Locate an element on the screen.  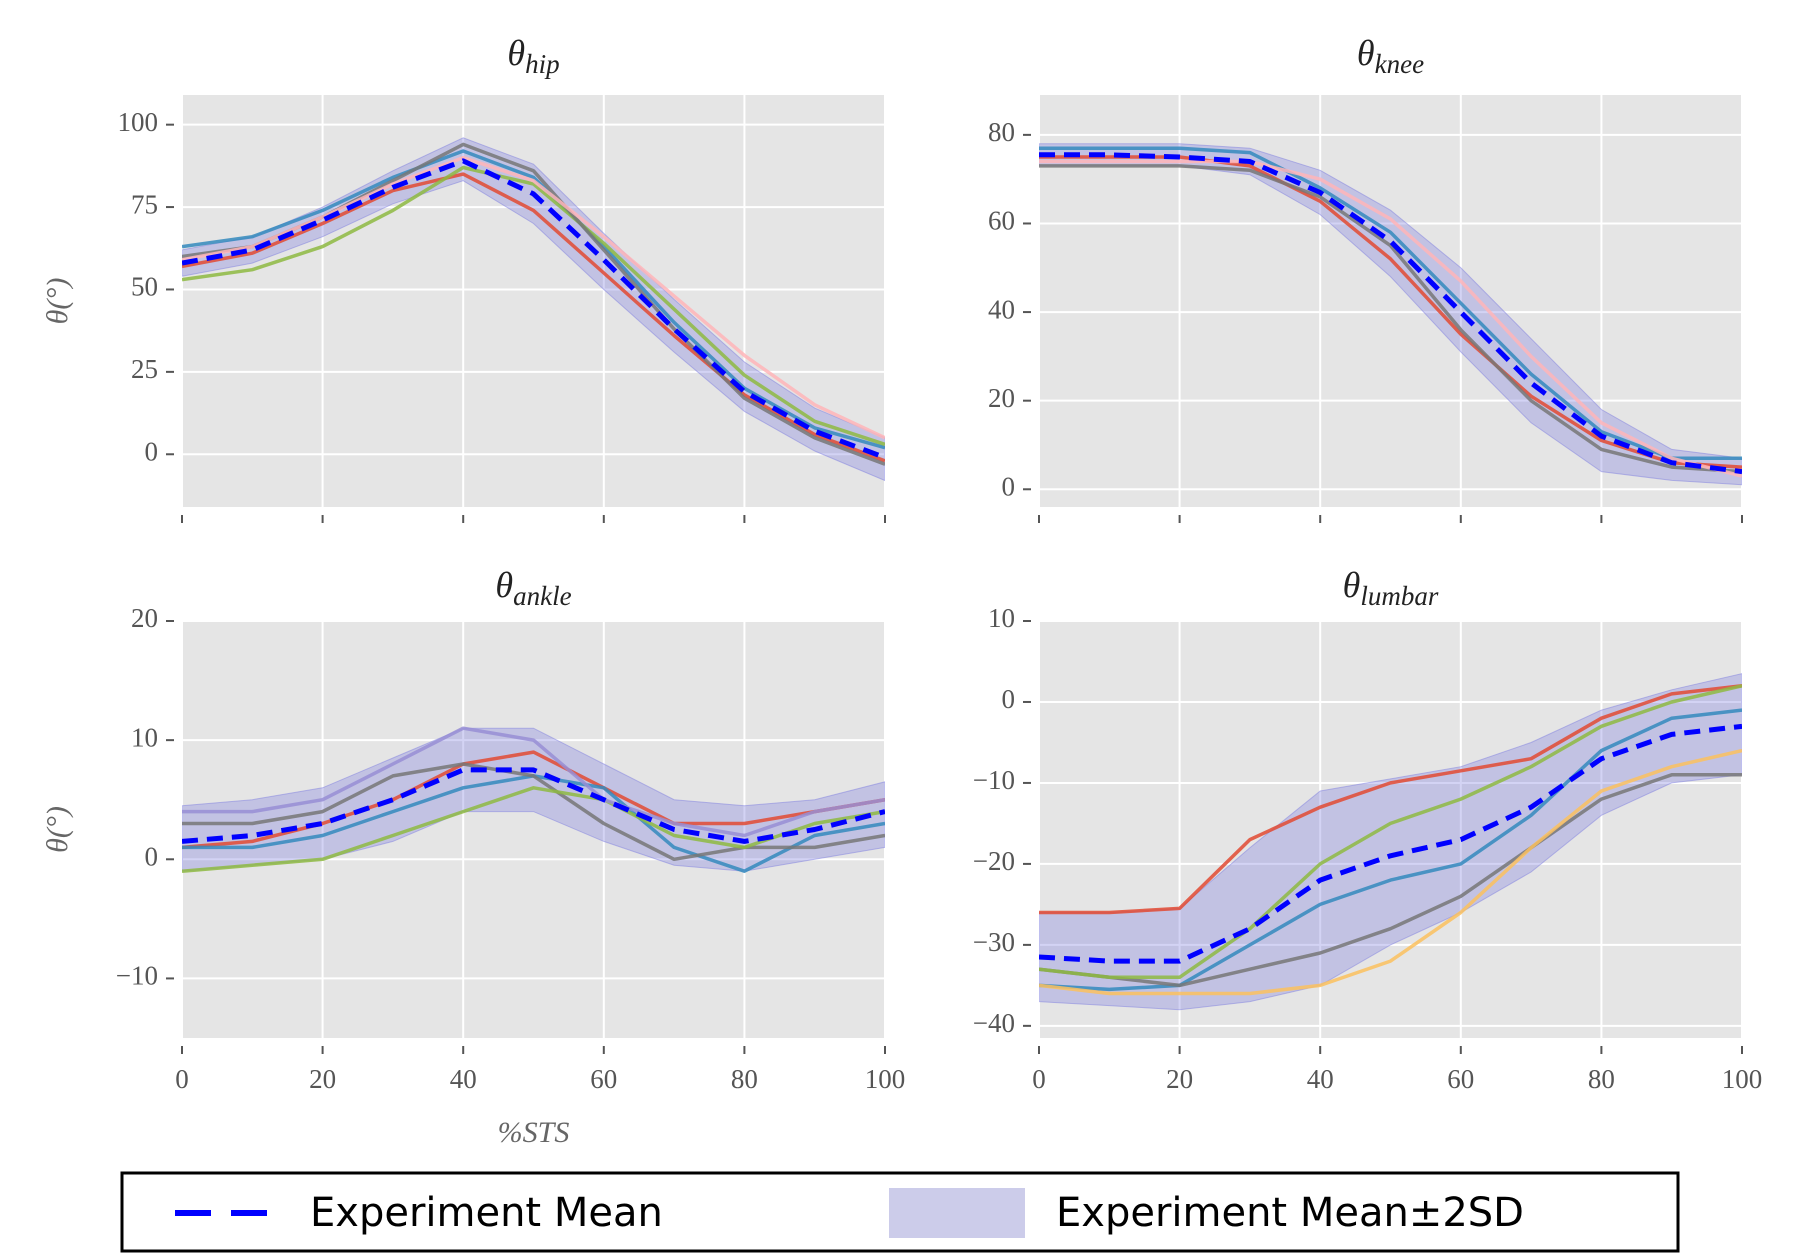
y-tick-label: −40 is located at coordinates (994, 1023).